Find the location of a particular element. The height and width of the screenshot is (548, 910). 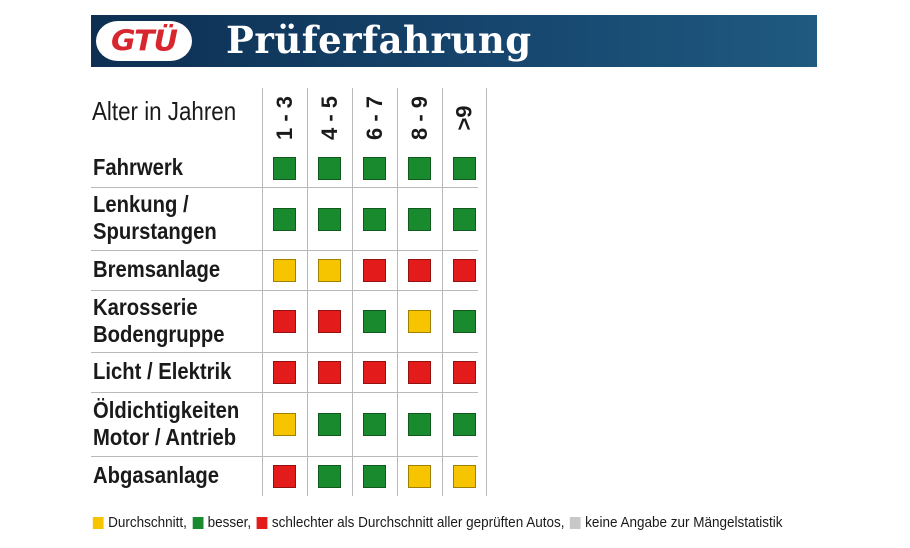

row-label: Karosserie Bodengruppe is located at coordinates (159, 320).